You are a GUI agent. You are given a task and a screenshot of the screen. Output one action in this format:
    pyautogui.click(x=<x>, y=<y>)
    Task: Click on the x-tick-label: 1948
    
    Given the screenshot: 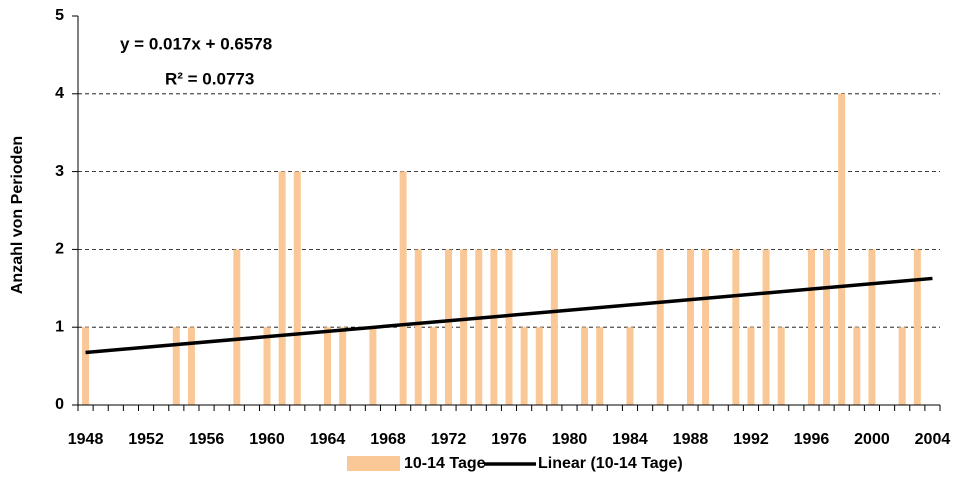 What is the action you would take?
    pyautogui.click(x=86, y=439)
    